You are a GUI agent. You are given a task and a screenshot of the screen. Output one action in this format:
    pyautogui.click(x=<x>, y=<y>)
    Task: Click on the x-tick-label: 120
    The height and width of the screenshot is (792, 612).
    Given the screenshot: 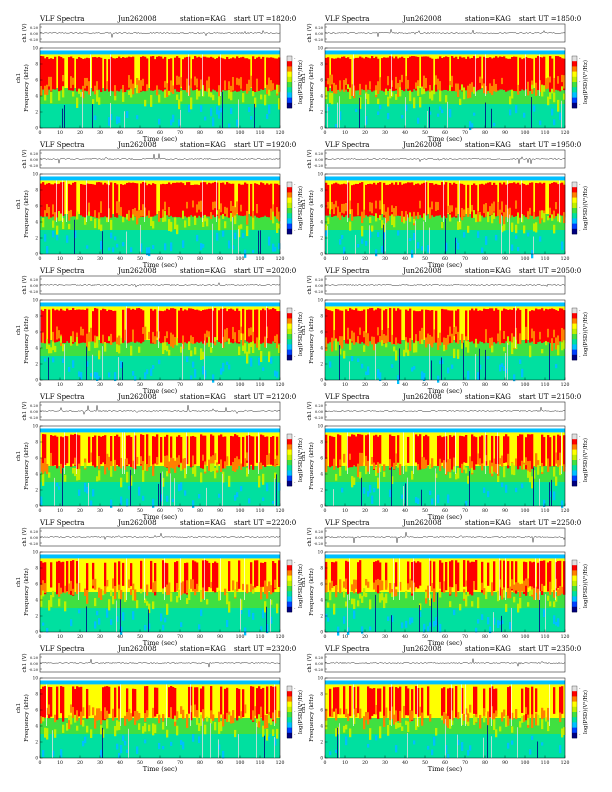 What is the action you would take?
    pyautogui.click(x=565, y=385)
    